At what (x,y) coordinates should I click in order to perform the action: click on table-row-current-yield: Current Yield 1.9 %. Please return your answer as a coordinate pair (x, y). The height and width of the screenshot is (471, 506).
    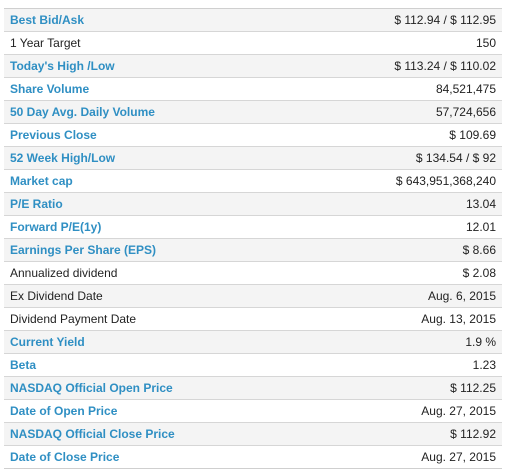
    Looking at the image, I should click on (253, 342).